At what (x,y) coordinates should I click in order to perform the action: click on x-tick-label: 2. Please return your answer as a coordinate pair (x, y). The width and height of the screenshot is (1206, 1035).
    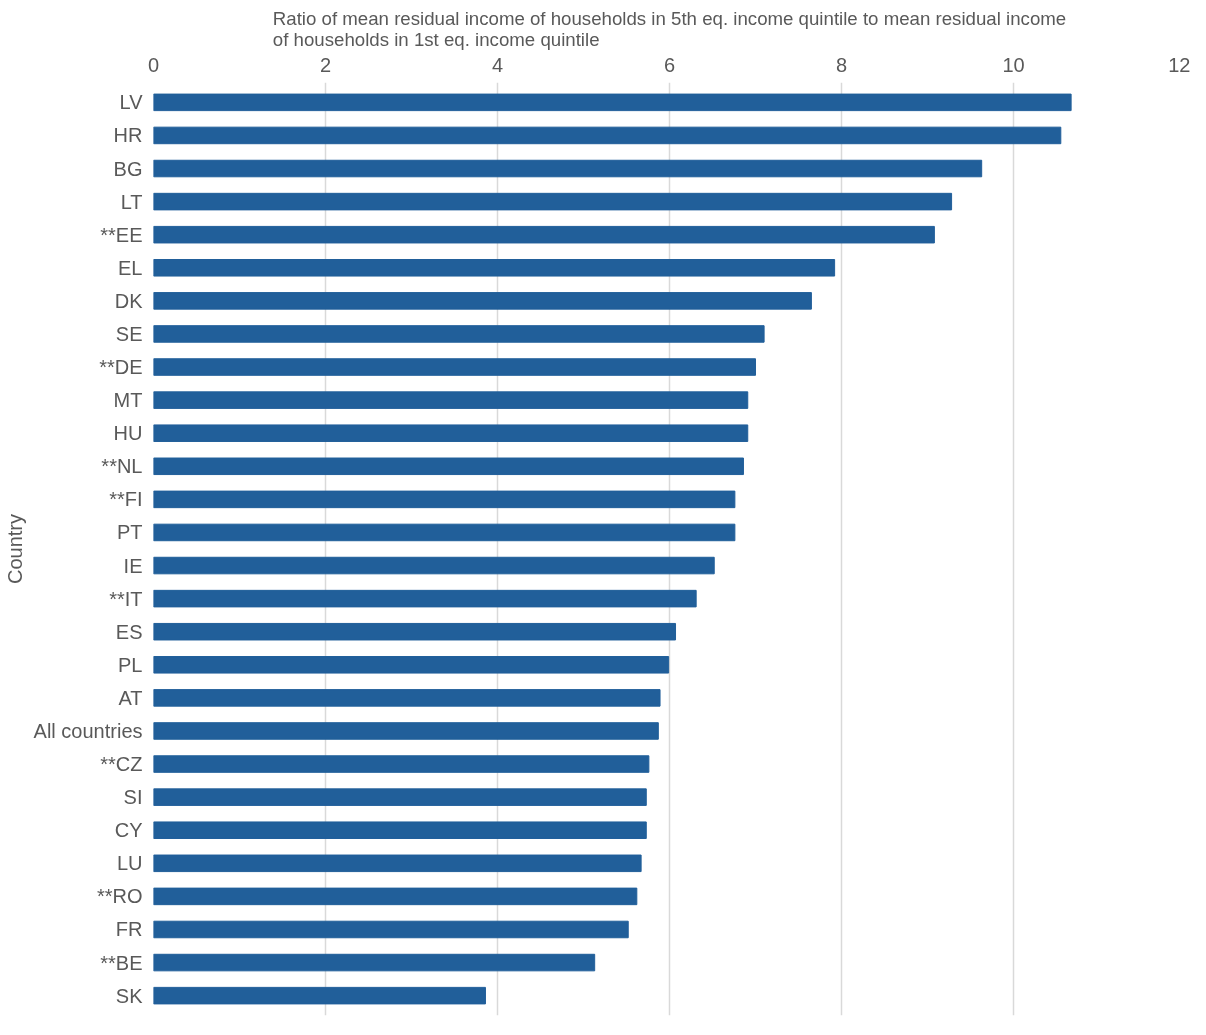
    Looking at the image, I should click on (325, 64).